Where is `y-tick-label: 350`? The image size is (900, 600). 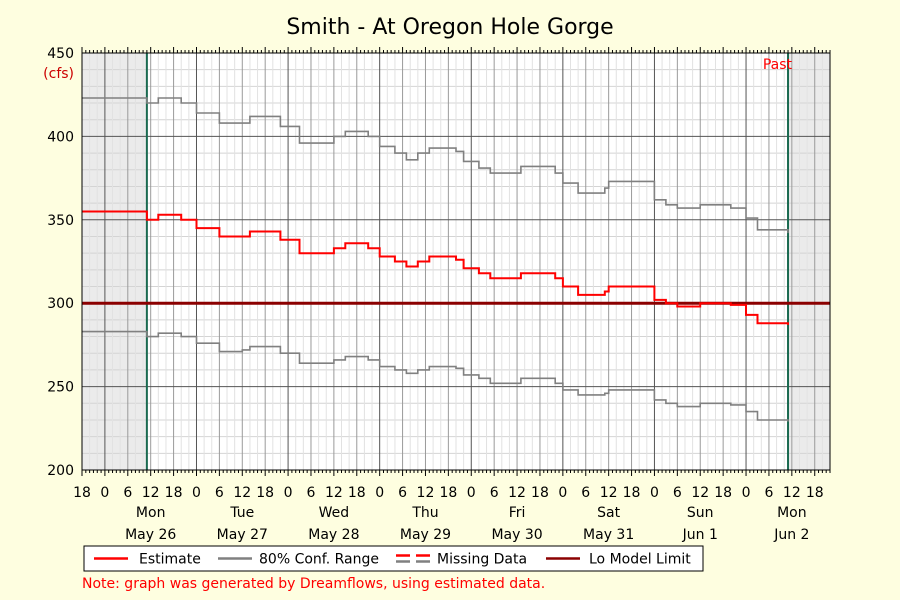
y-tick-label: 350 is located at coordinates (60, 221).